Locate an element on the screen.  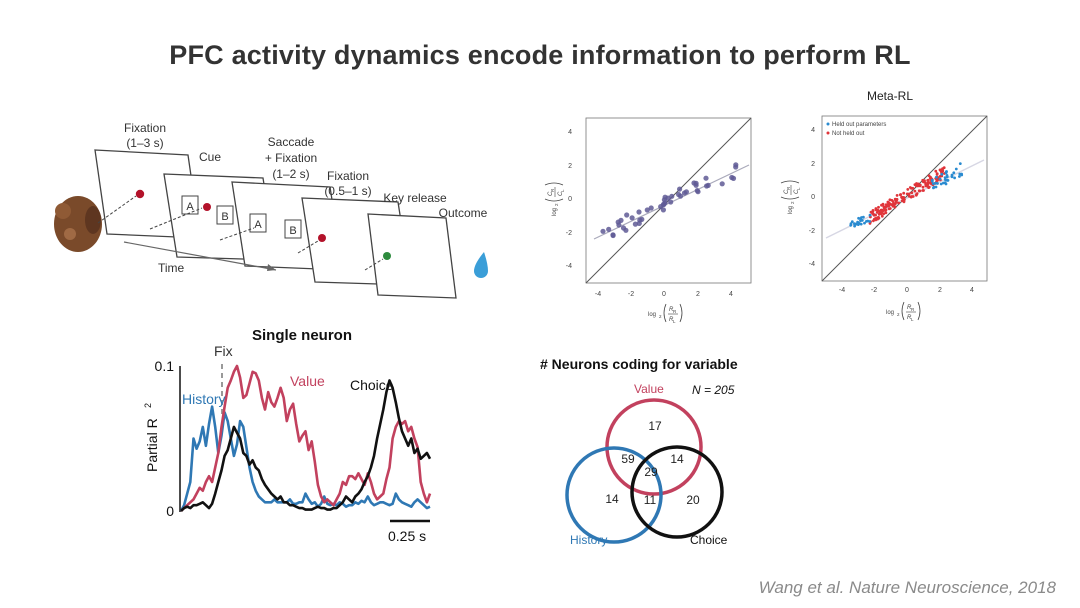
target-b-label: B is located at coordinates (224, 217).